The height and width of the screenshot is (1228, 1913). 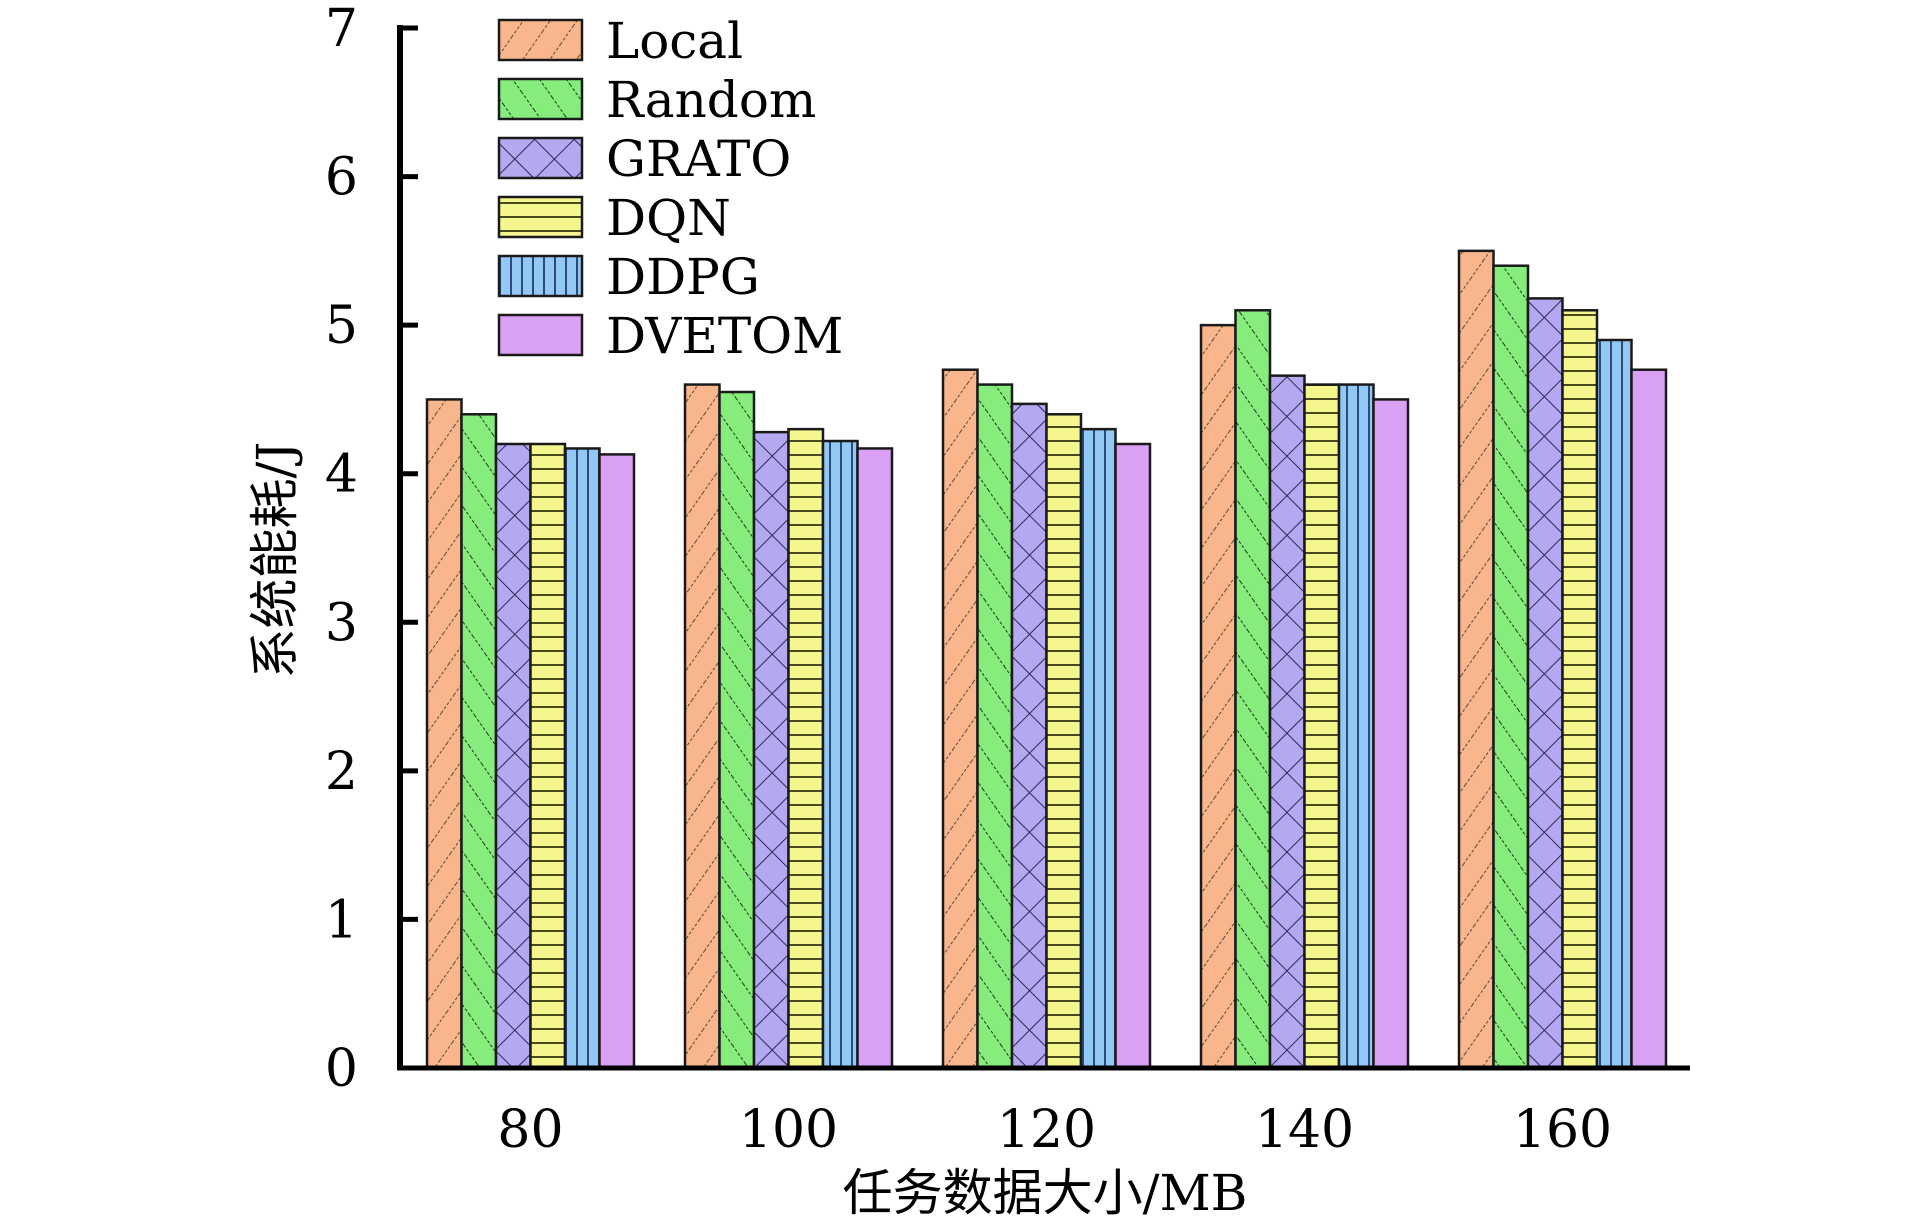 I want to click on legend-swatch-pattern-local, so click(x=540, y=40).